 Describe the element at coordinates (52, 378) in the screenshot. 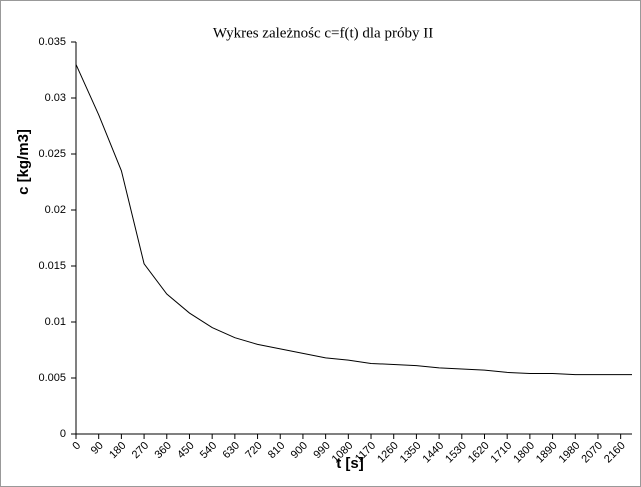

I see `y-tick-label: 0.005` at that location.